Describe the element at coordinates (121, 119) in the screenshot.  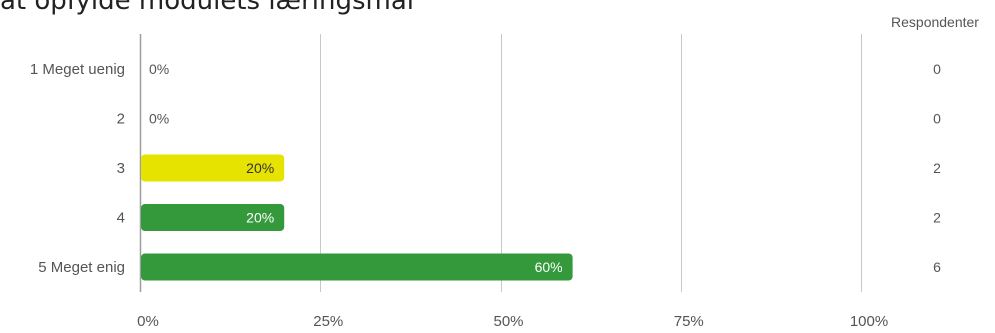
I see `category-label: 2` at that location.